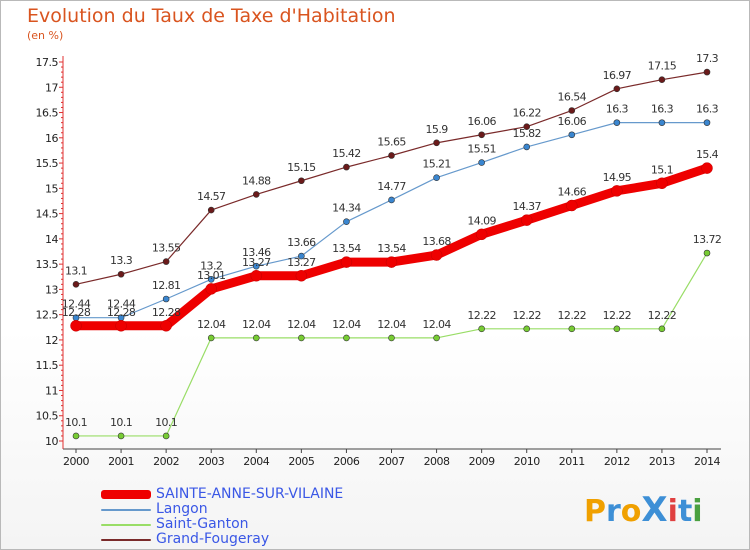  I want to click on data-label: 16.22, so click(526, 113).